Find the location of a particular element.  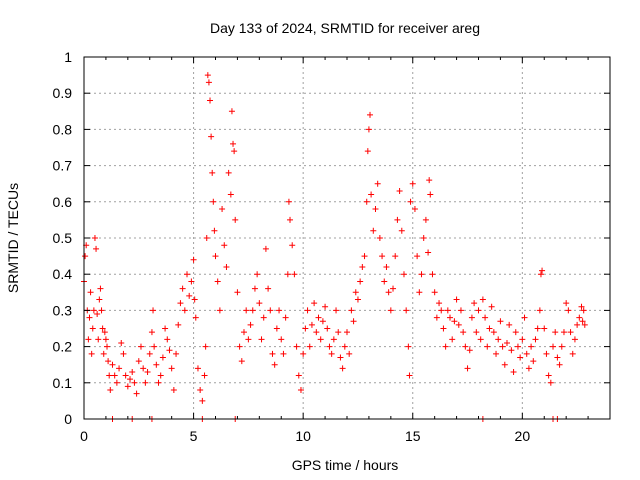

y-tick-label: 0.2 is located at coordinates (63, 347).